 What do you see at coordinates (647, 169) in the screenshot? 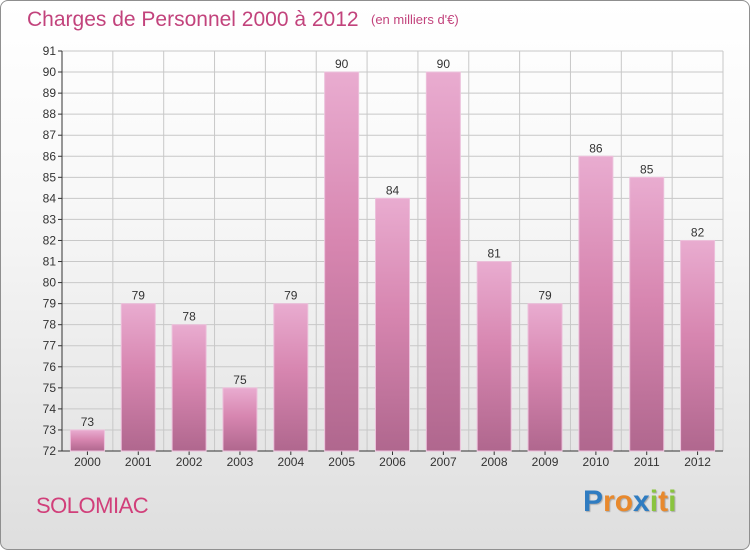
I see `data-label: 85` at bounding box center [647, 169].